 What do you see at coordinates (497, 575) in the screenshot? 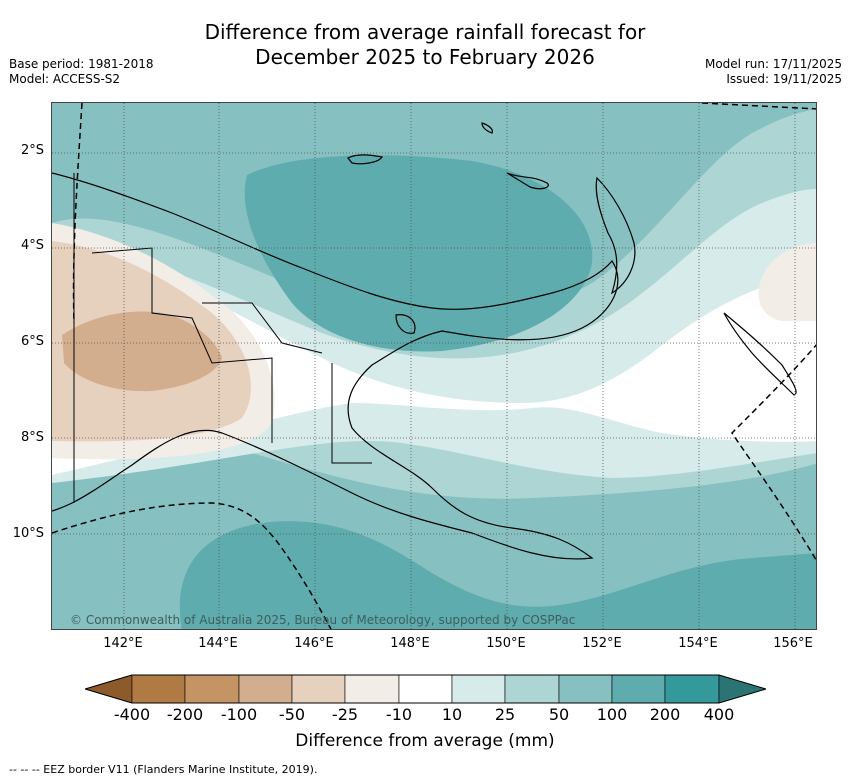
I see `field-band-100-200-south` at bounding box center [497, 575].